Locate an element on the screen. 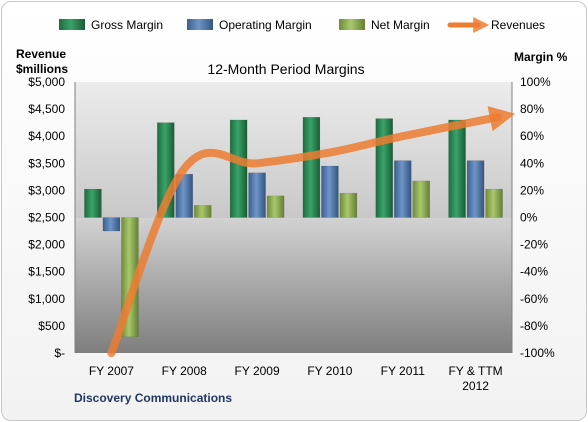 This screenshot has height=422, width=588. category-label: FY & TTM is located at coordinates (475, 371).